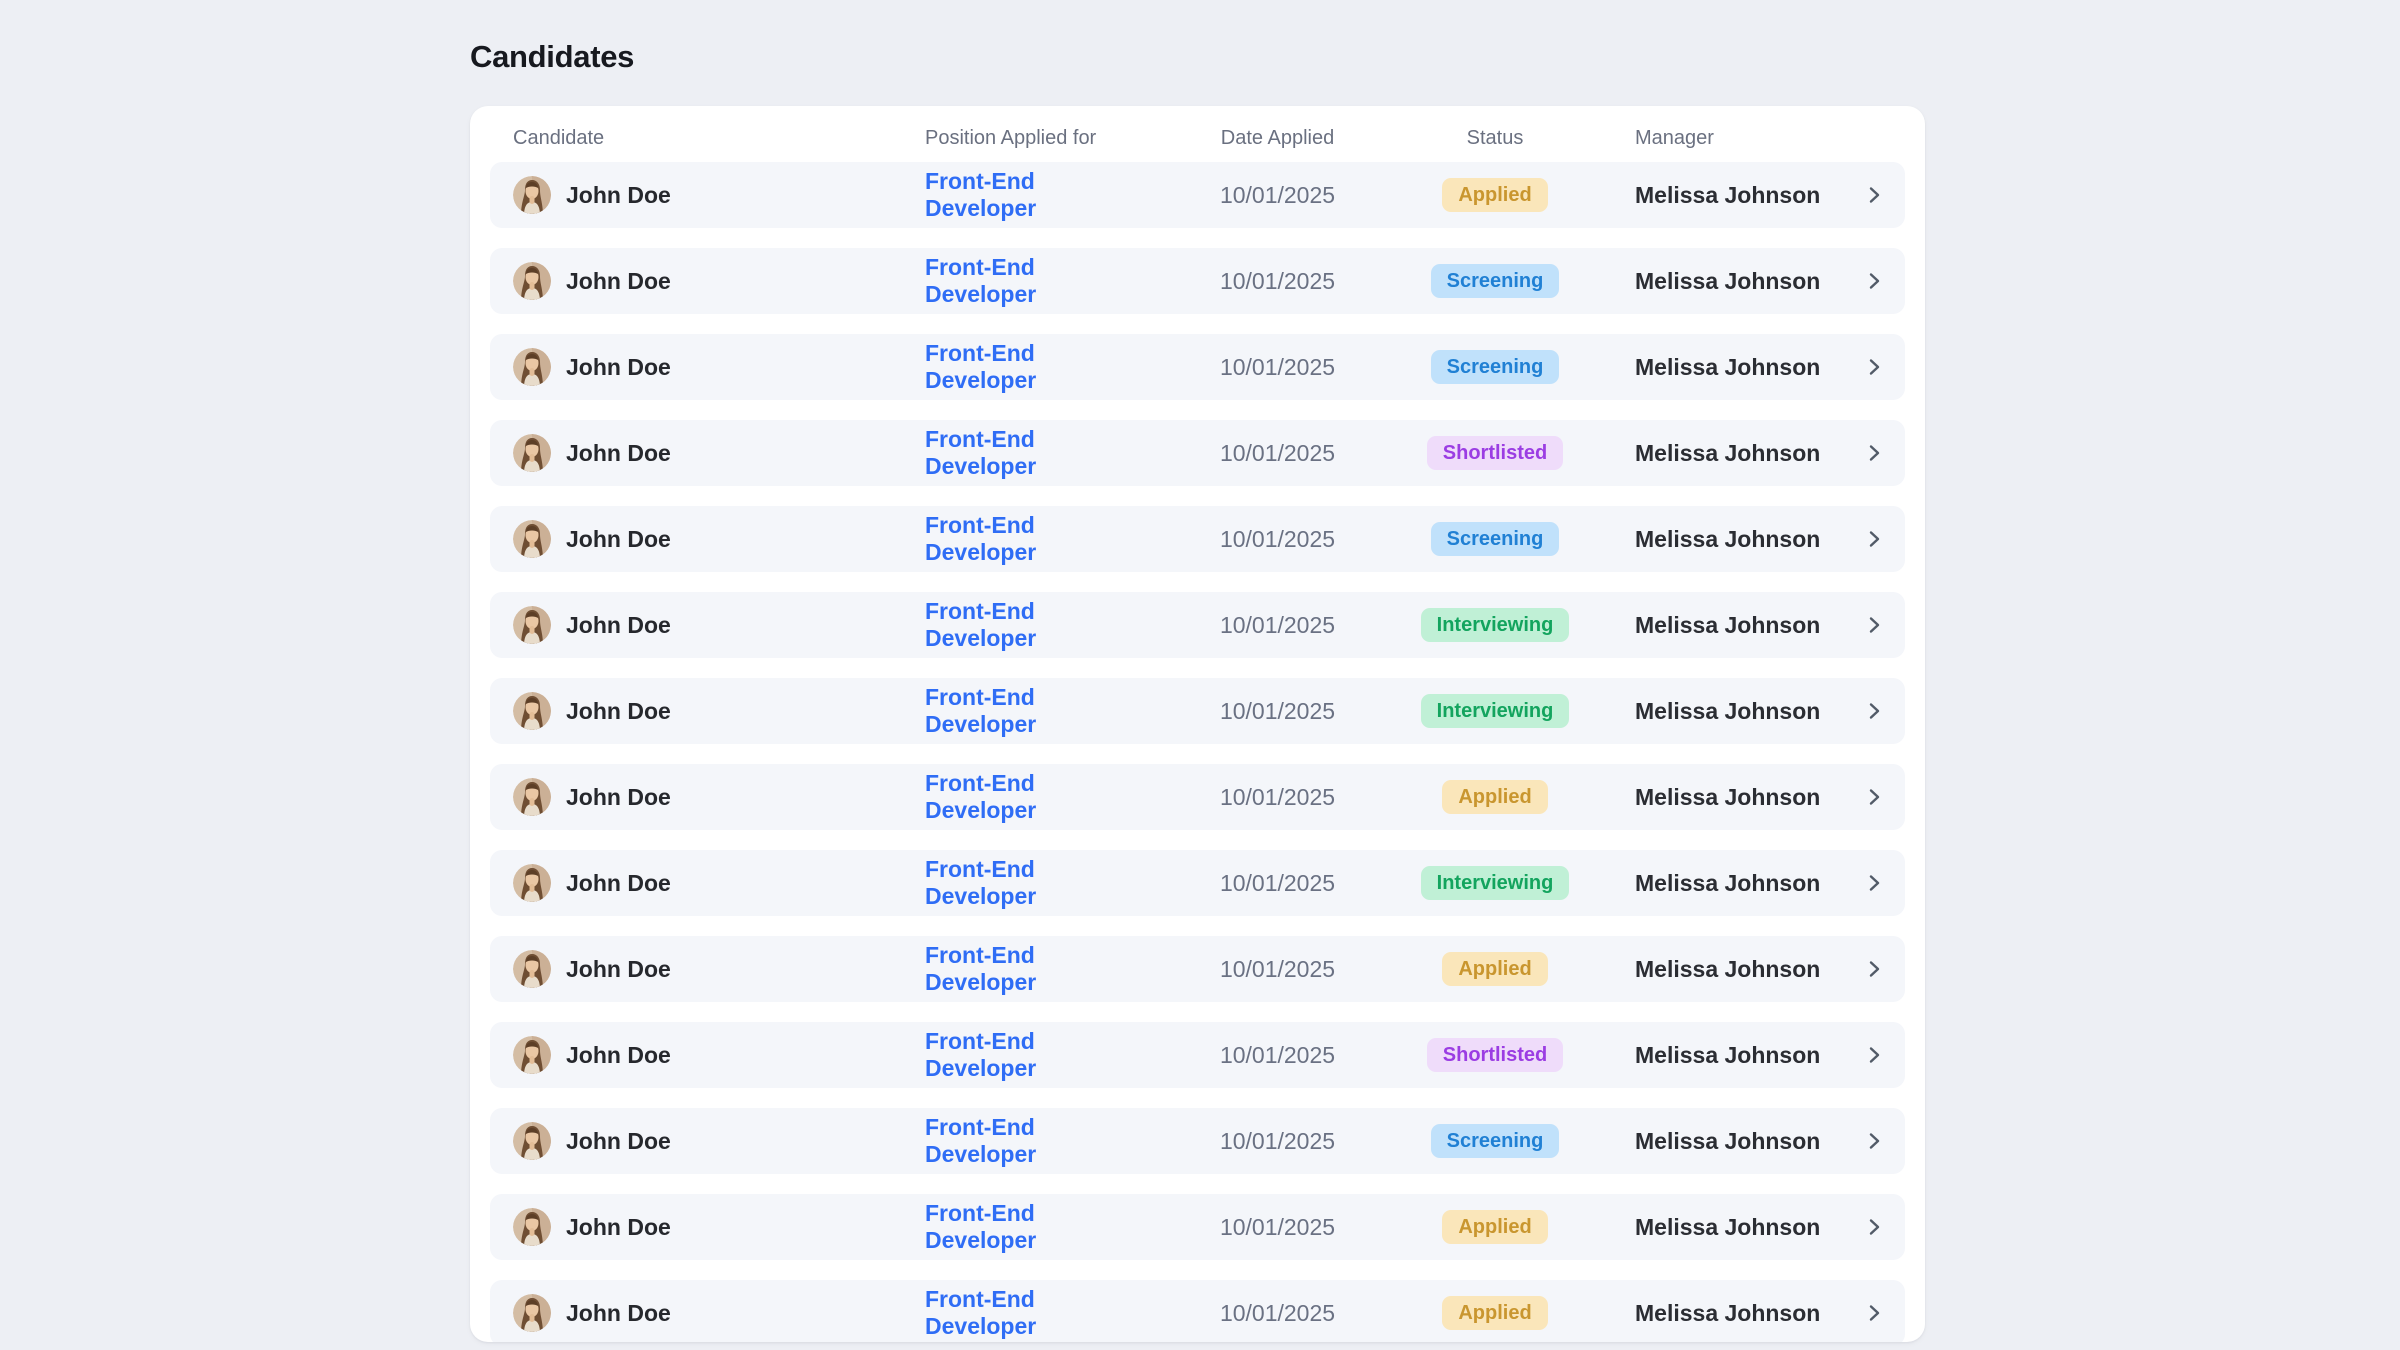 The image size is (2400, 1350). I want to click on status-badge: Interviewing, so click(1495, 711).